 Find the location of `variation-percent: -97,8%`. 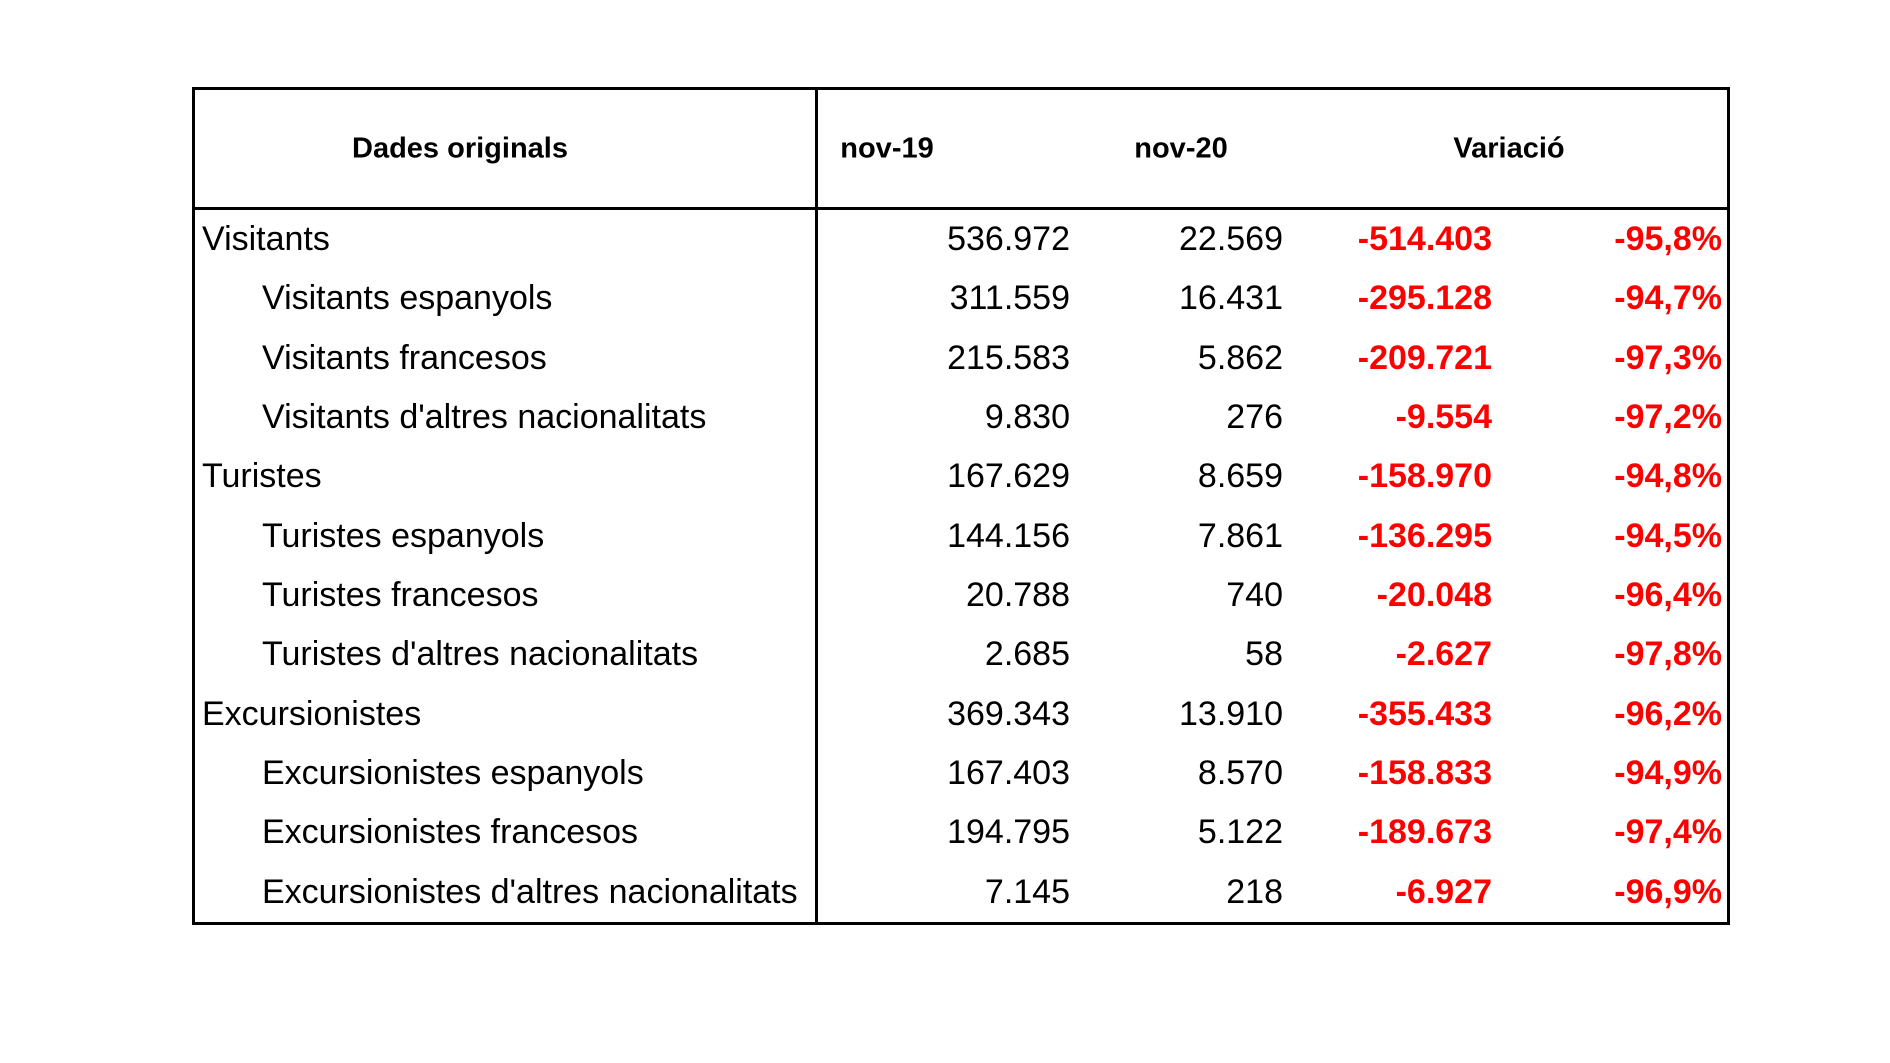

variation-percent: -97,8% is located at coordinates (1668, 654).